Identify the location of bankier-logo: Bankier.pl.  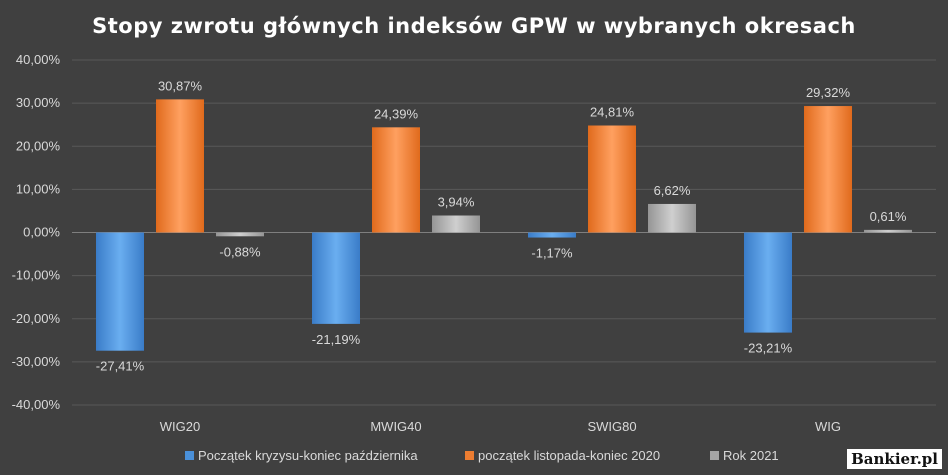
(894, 459).